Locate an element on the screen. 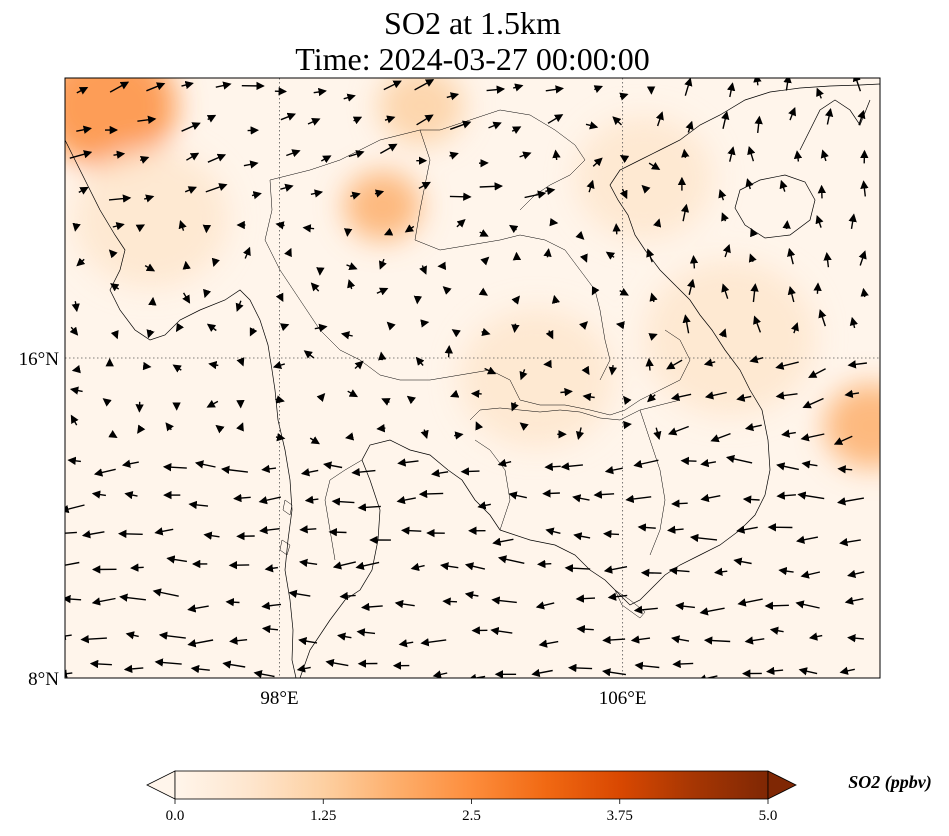 Image resolution: width=949 pixels, height=836 pixels. colorbar-label: SO2 (ppbv) is located at coordinates (890, 782).